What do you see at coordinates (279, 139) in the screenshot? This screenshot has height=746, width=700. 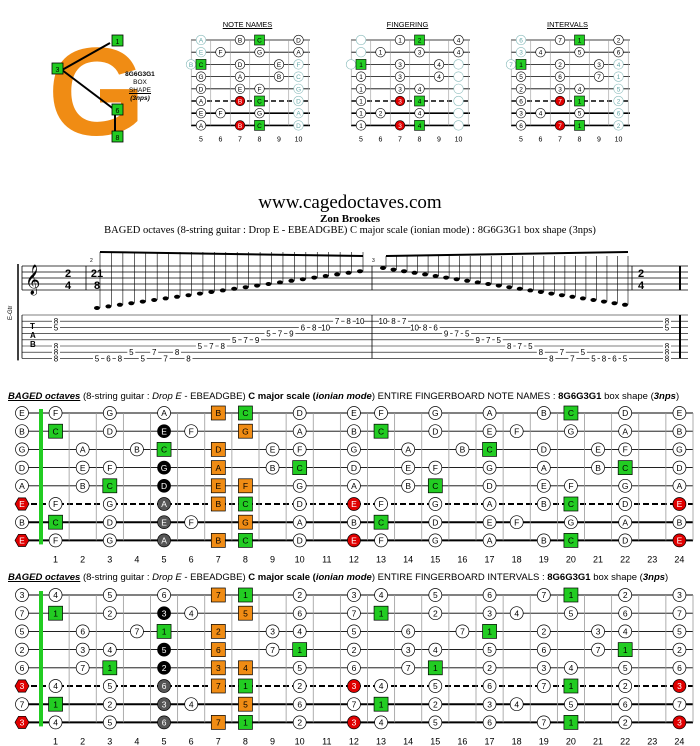 I see `mini-fret-number: 9` at bounding box center [279, 139].